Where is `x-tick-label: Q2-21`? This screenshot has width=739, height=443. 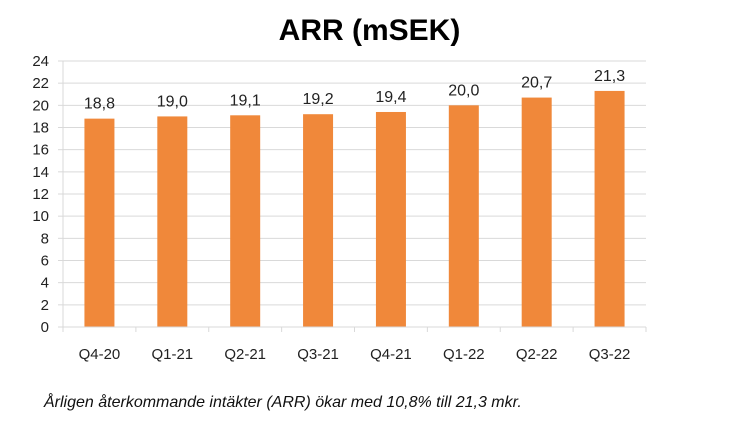
x-tick-label: Q2-21 is located at coordinates (245, 354).